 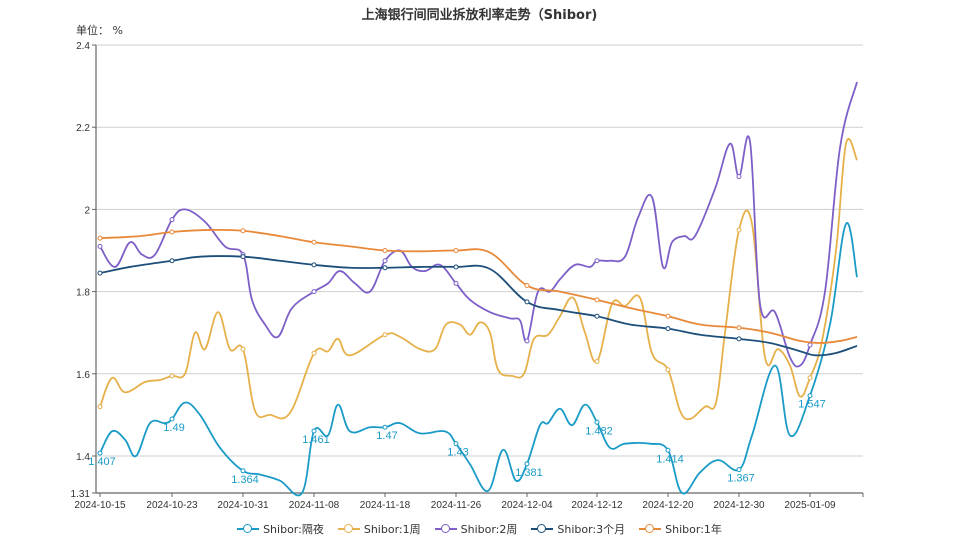 What do you see at coordinates (316, 440) in the screenshot?
I see `data-label: 1.461` at bounding box center [316, 440].